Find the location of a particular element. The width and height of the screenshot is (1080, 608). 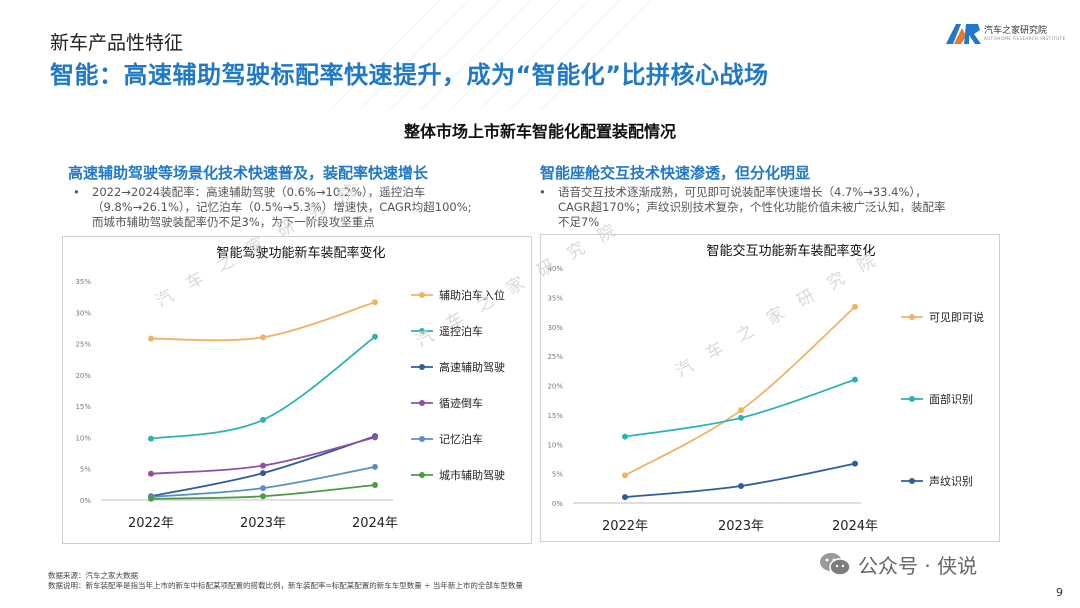

y-tick-label: 40% is located at coordinates (555, 269).